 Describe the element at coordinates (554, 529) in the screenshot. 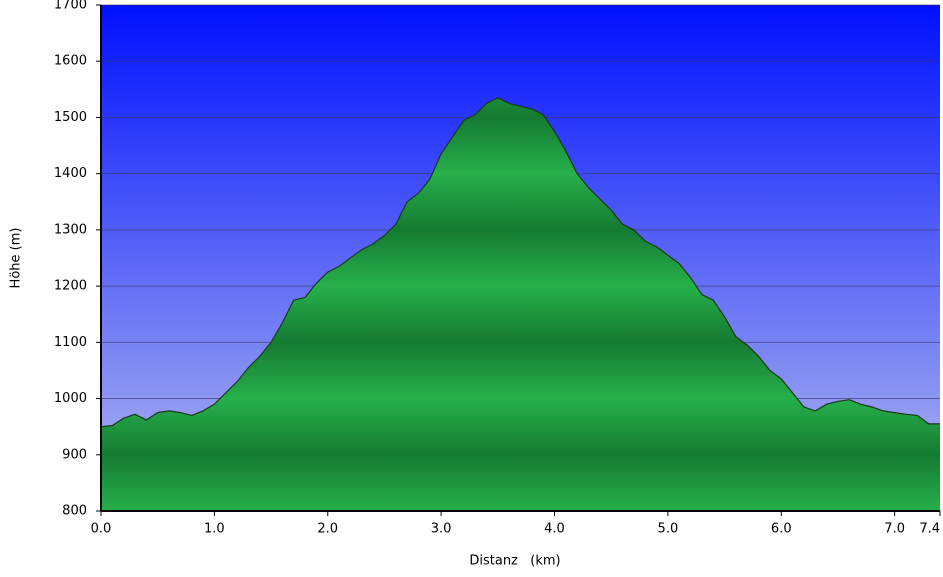

I see `x-tick-label: 4.0` at that location.